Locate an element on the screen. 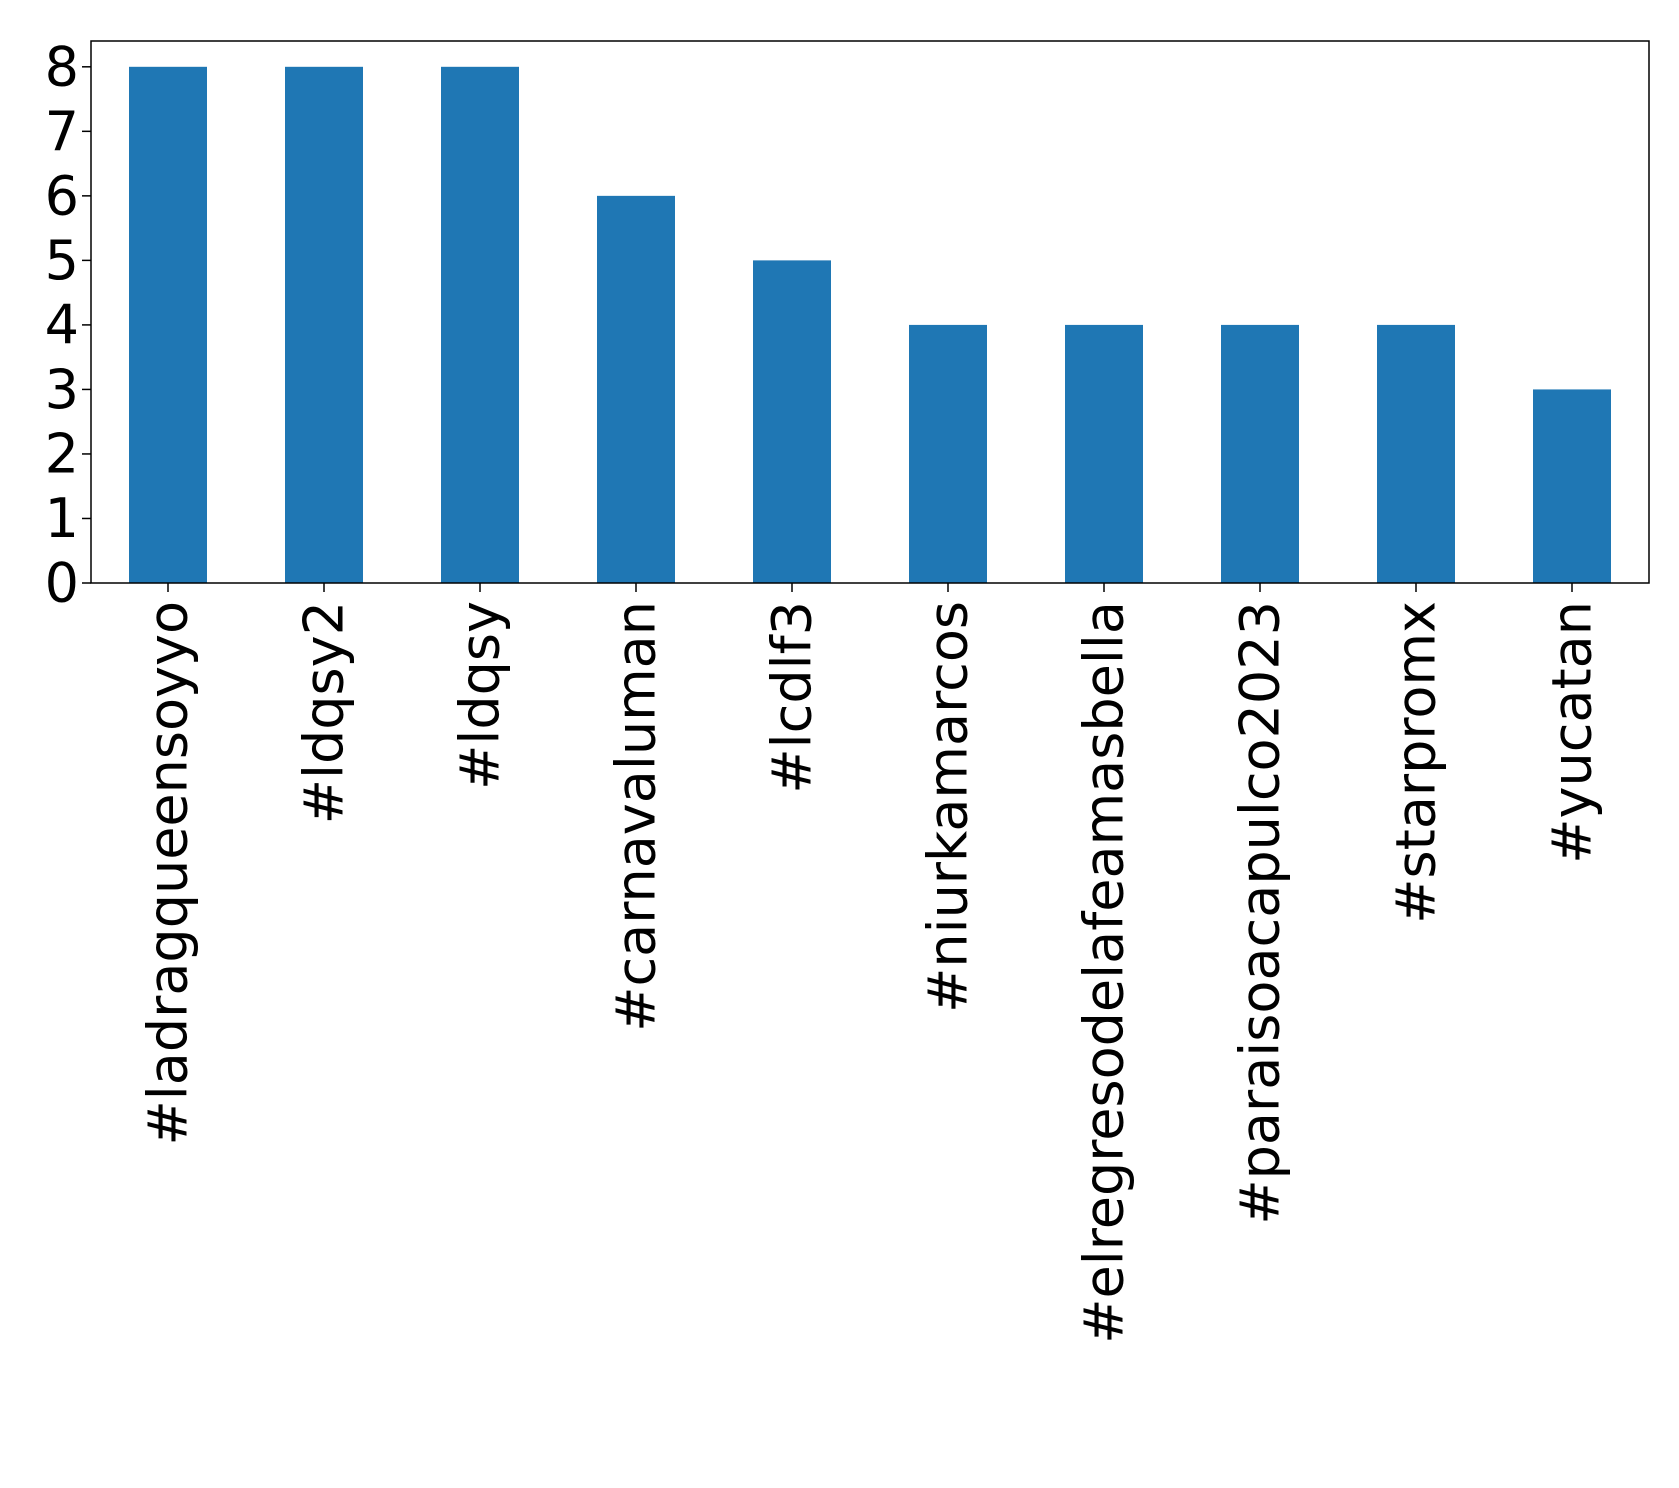 This screenshot has width=1679, height=1488. y-tick-label: 1 is located at coordinates (62, 518).